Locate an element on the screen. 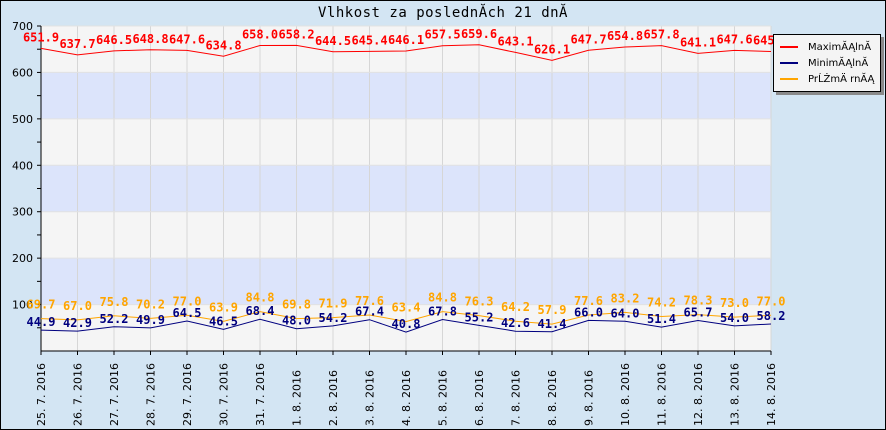  svg-text: 66.0 is located at coordinates (588, 312).